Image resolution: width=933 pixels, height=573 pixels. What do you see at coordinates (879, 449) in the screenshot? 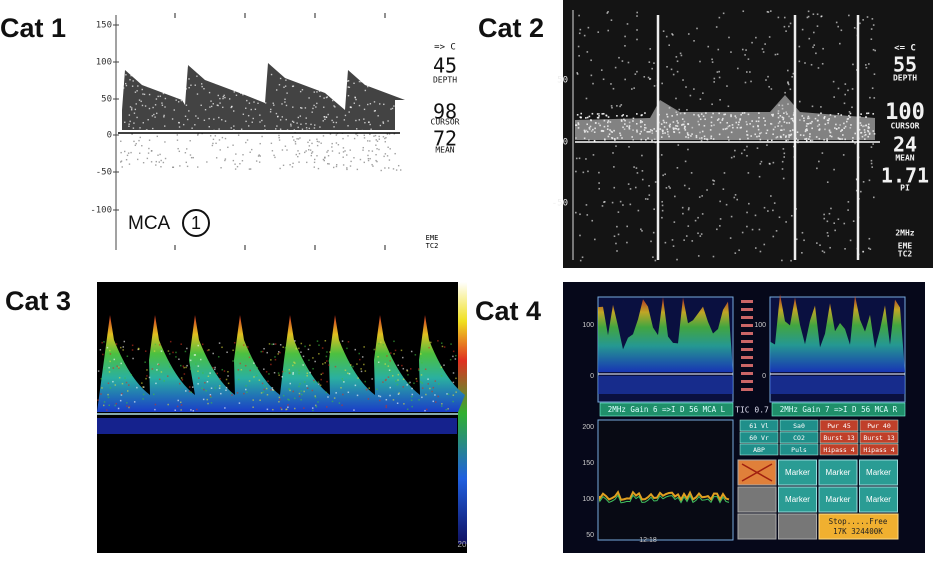
I see `info-cell` at bounding box center [879, 449].